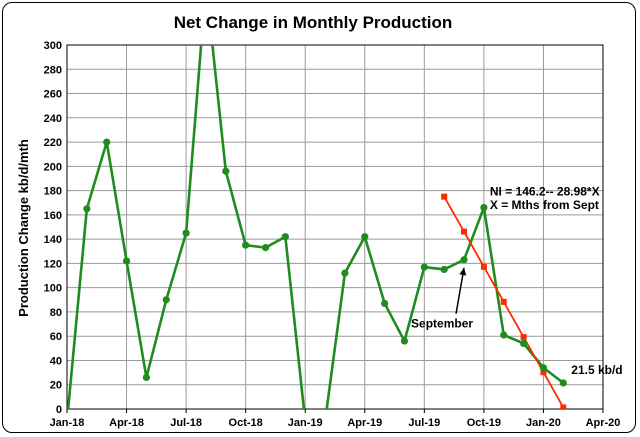 This screenshot has height=437, width=640. I want to click on y-tick-label: 20, so click(56, 386).